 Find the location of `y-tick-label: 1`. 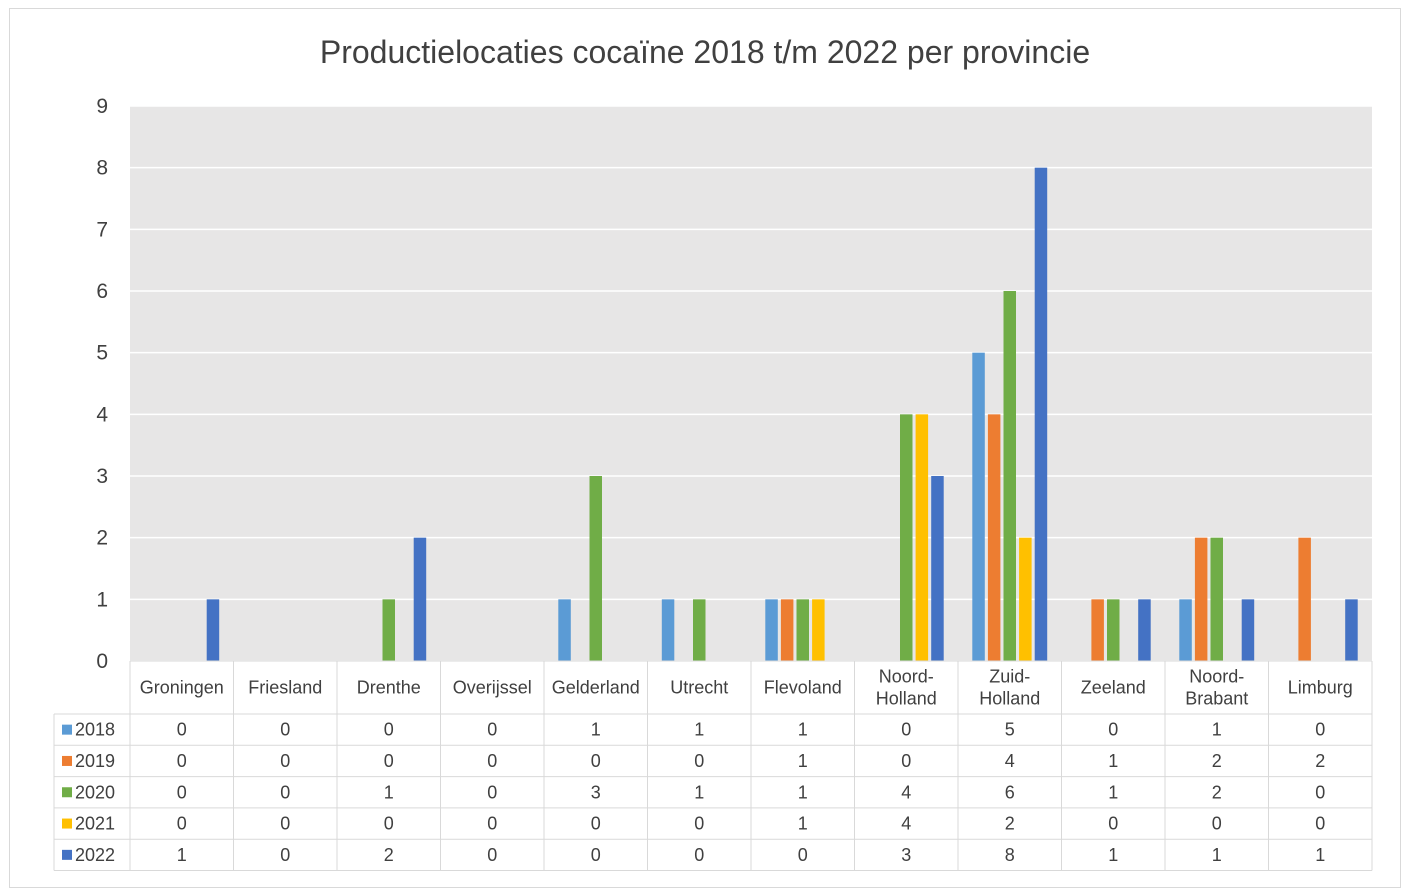

y-tick-label: 1 is located at coordinates (102, 599).